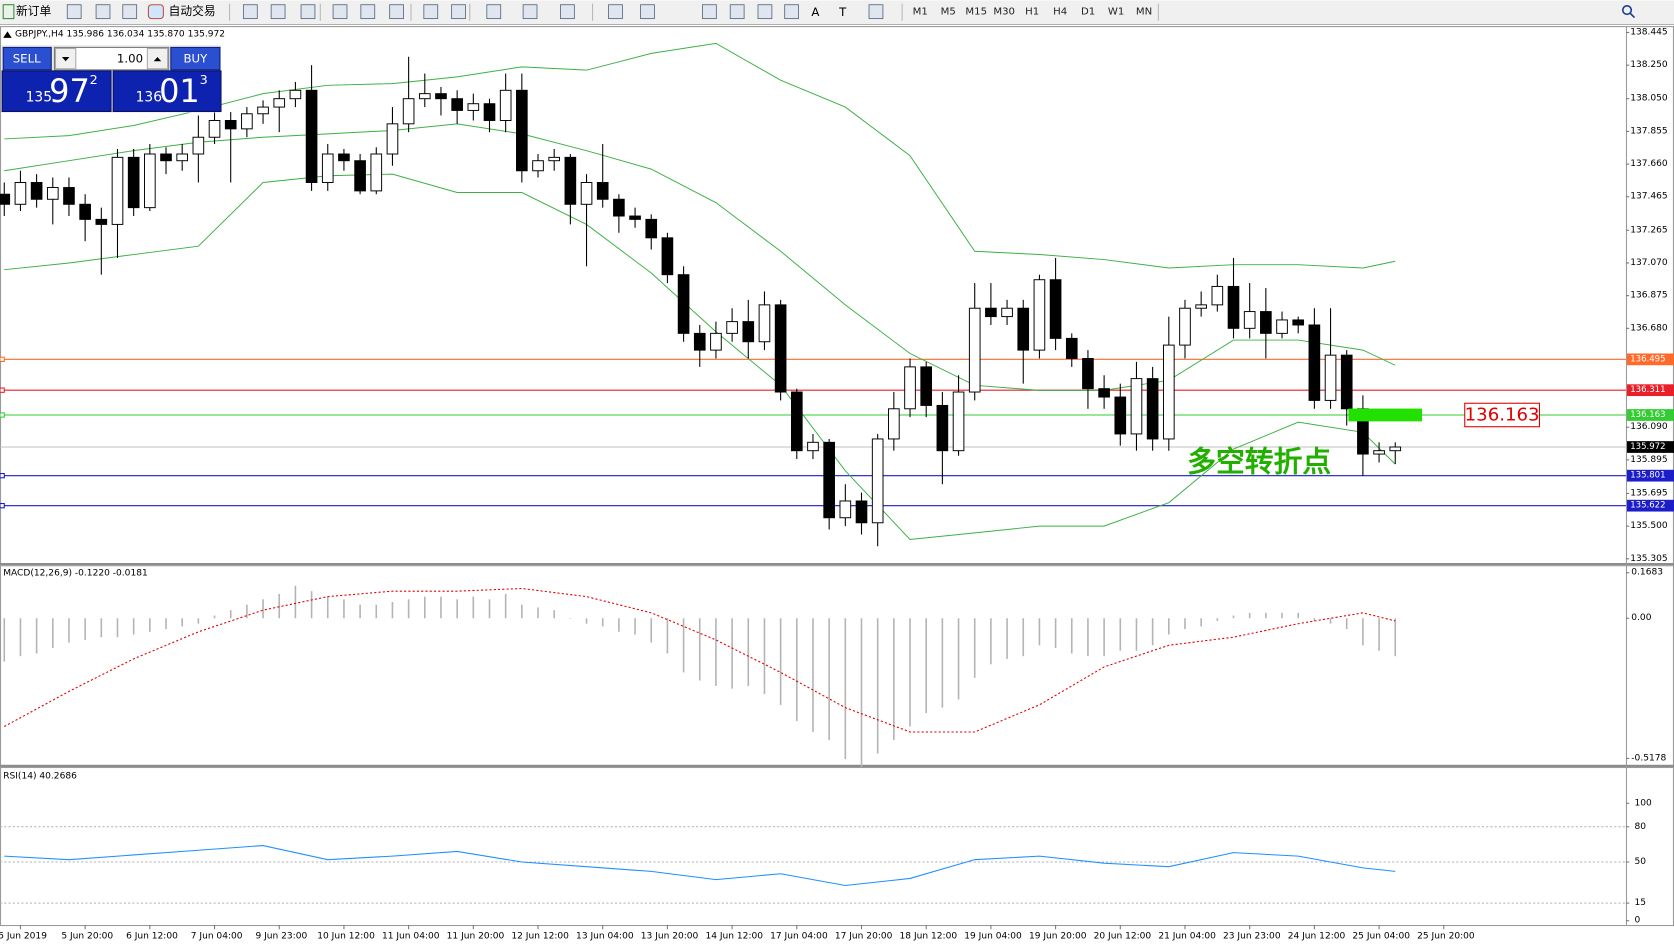 This screenshot has width=1674, height=950. I want to click on price-tick-label: 135.500, so click(1649, 526).